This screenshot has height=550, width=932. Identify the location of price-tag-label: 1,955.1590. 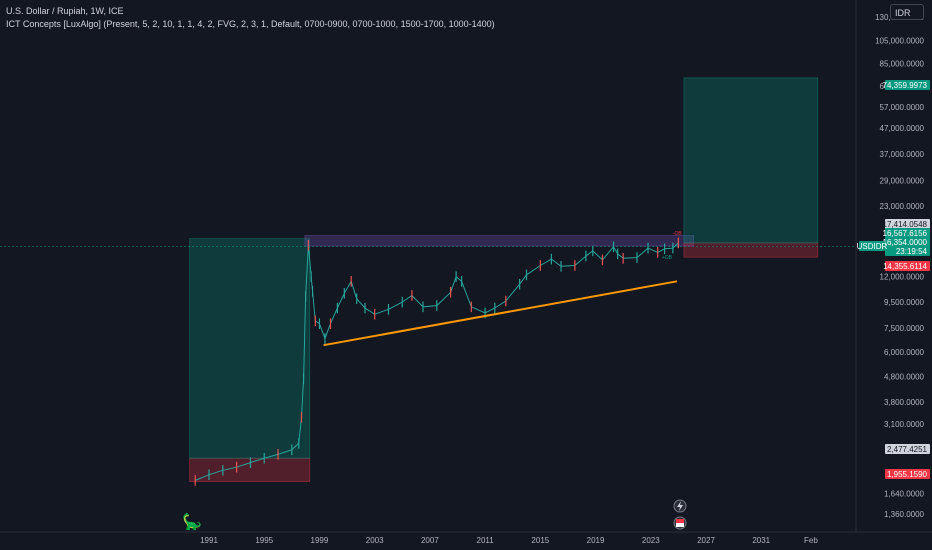
(907, 474).